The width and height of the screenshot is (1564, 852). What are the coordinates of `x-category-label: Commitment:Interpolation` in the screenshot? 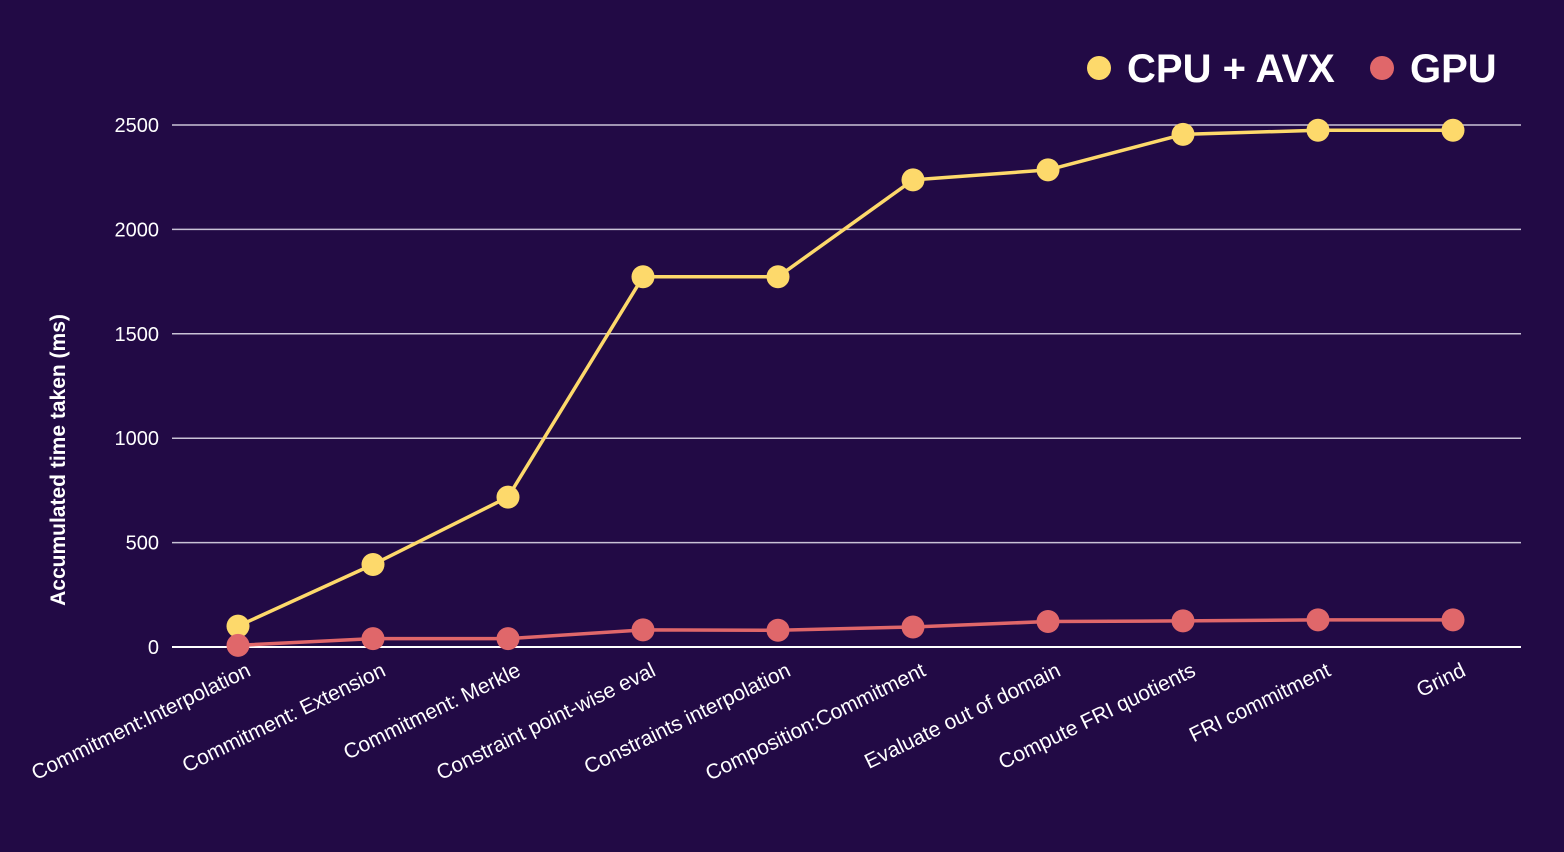 It's located at (141, 722).